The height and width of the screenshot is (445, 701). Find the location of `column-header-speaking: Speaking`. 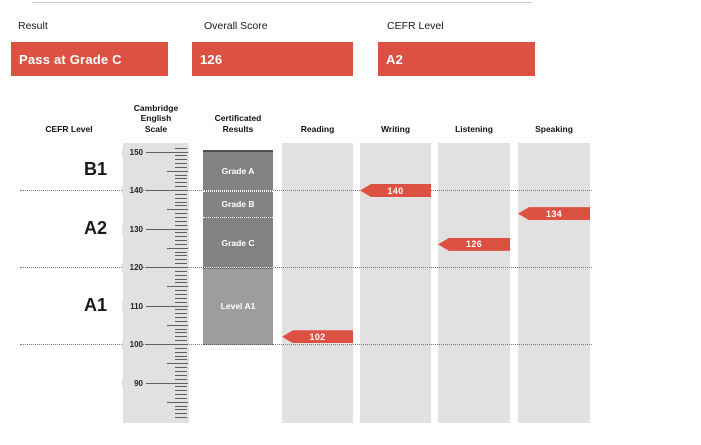

column-header-speaking: Speaking is located at coordinates (554, 128).